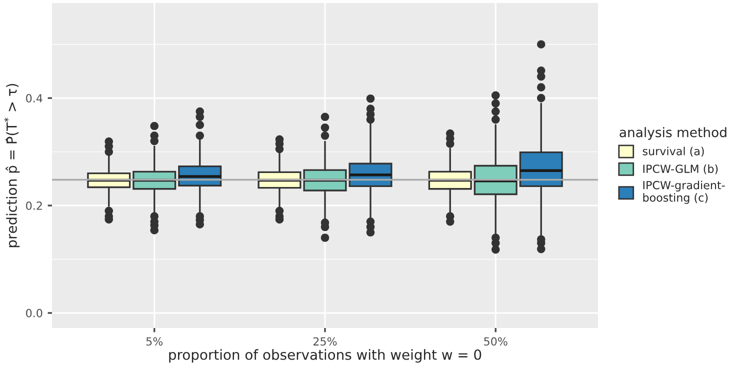 The height and width of the screenshot is (366, 740). I want to click on y-axis-title: prediction p̂ = P̂(T$^{*}$ > τ), so click(12, 166).